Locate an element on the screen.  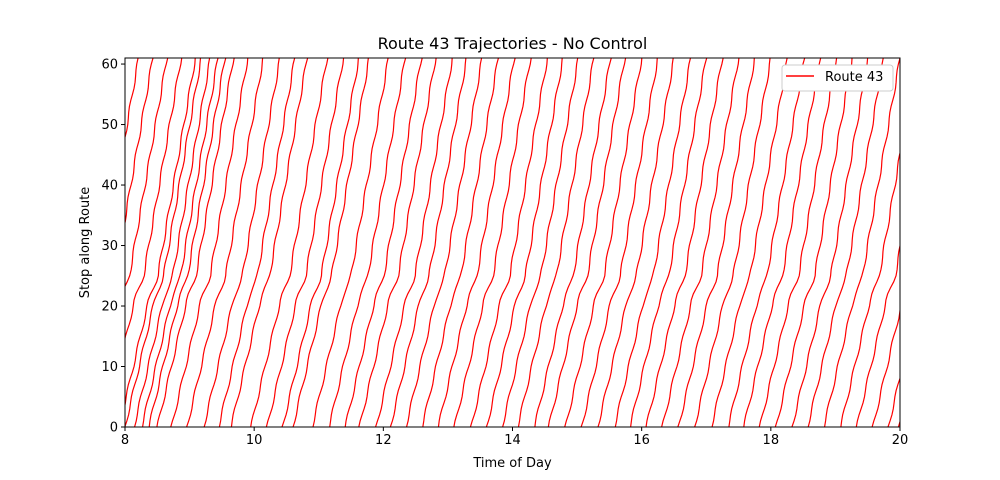
y-tick-label: 30 is located at coordinates (109, 246).